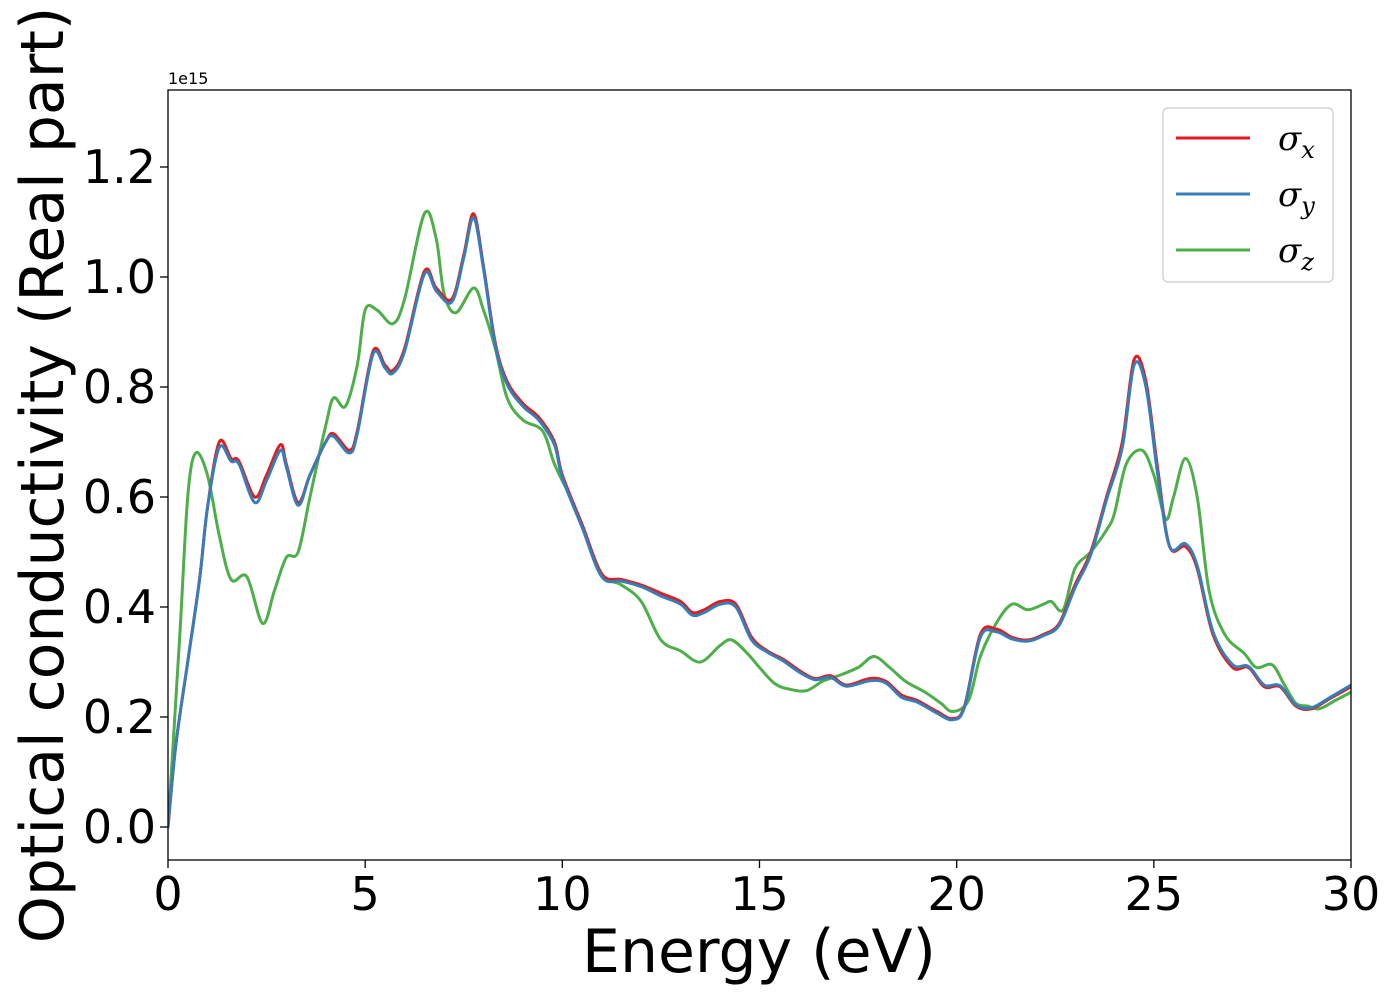 Image resolution: width=1400 pixels, height=1000 pixels. Describe the element at coordinates (119, 167) in the screenshot. I see `y-tick-label: 1.2` at that location.